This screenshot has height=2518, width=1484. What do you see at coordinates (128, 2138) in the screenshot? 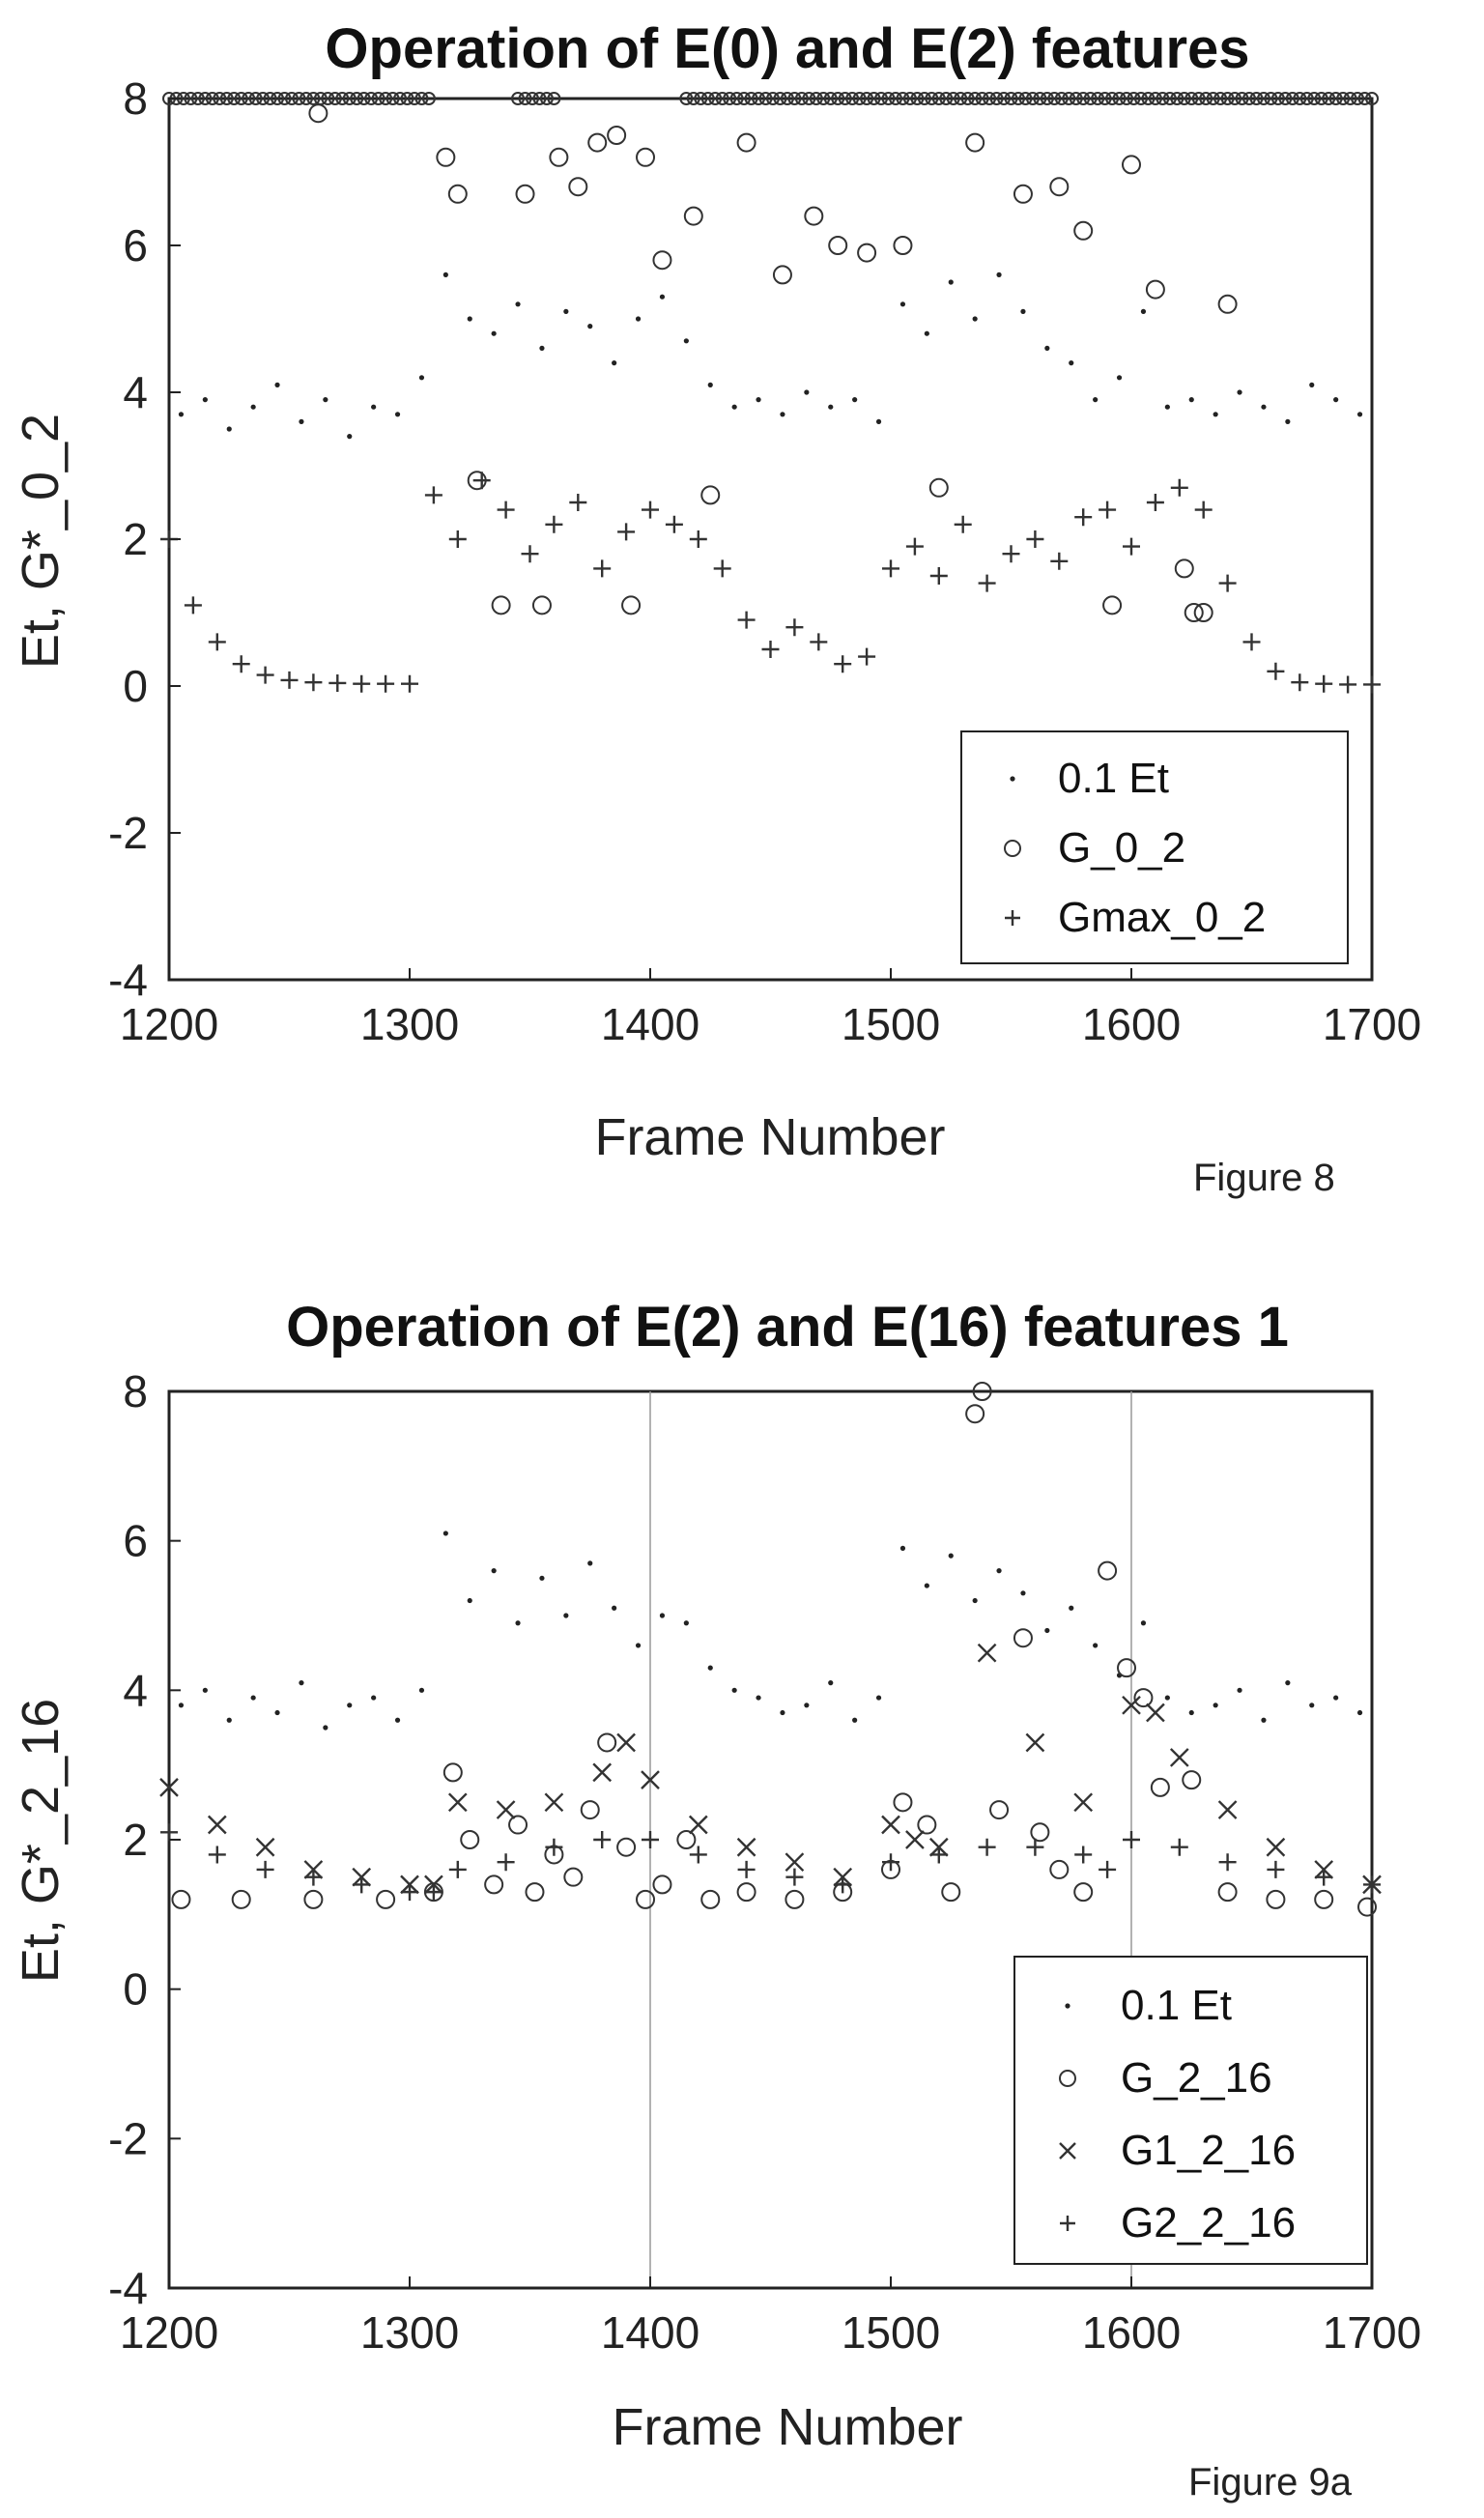
I see `y-tick-label: -2` at bounding box center [128, 2138].